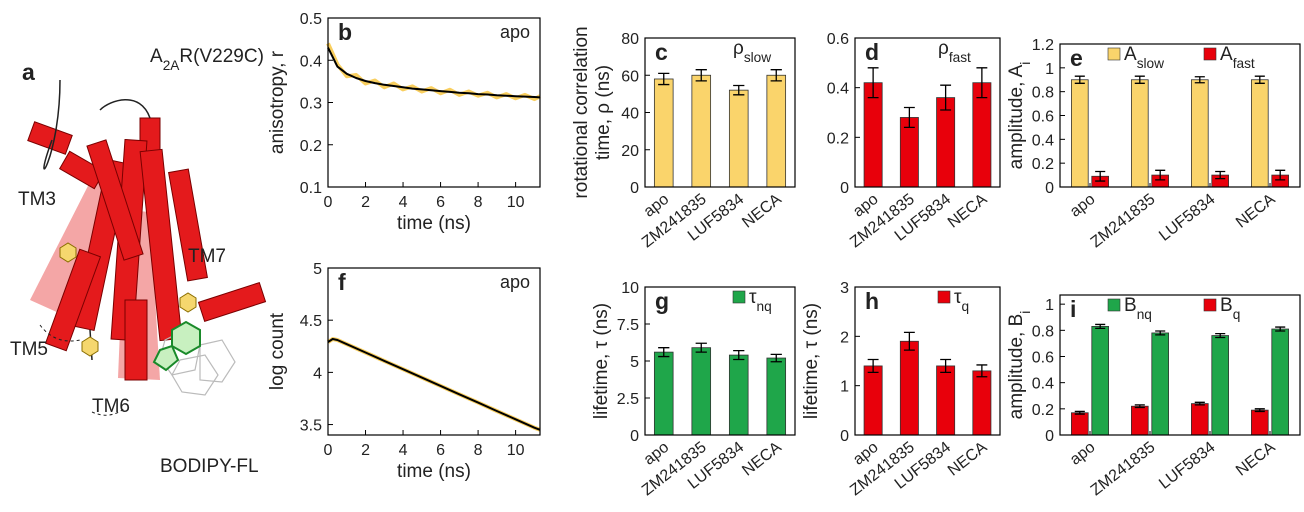 This screenshot has height=512, width=1304. What do you see at coordinates (188, 302) in the screenshot?
I see `residue` at bounding box center [188, 302].